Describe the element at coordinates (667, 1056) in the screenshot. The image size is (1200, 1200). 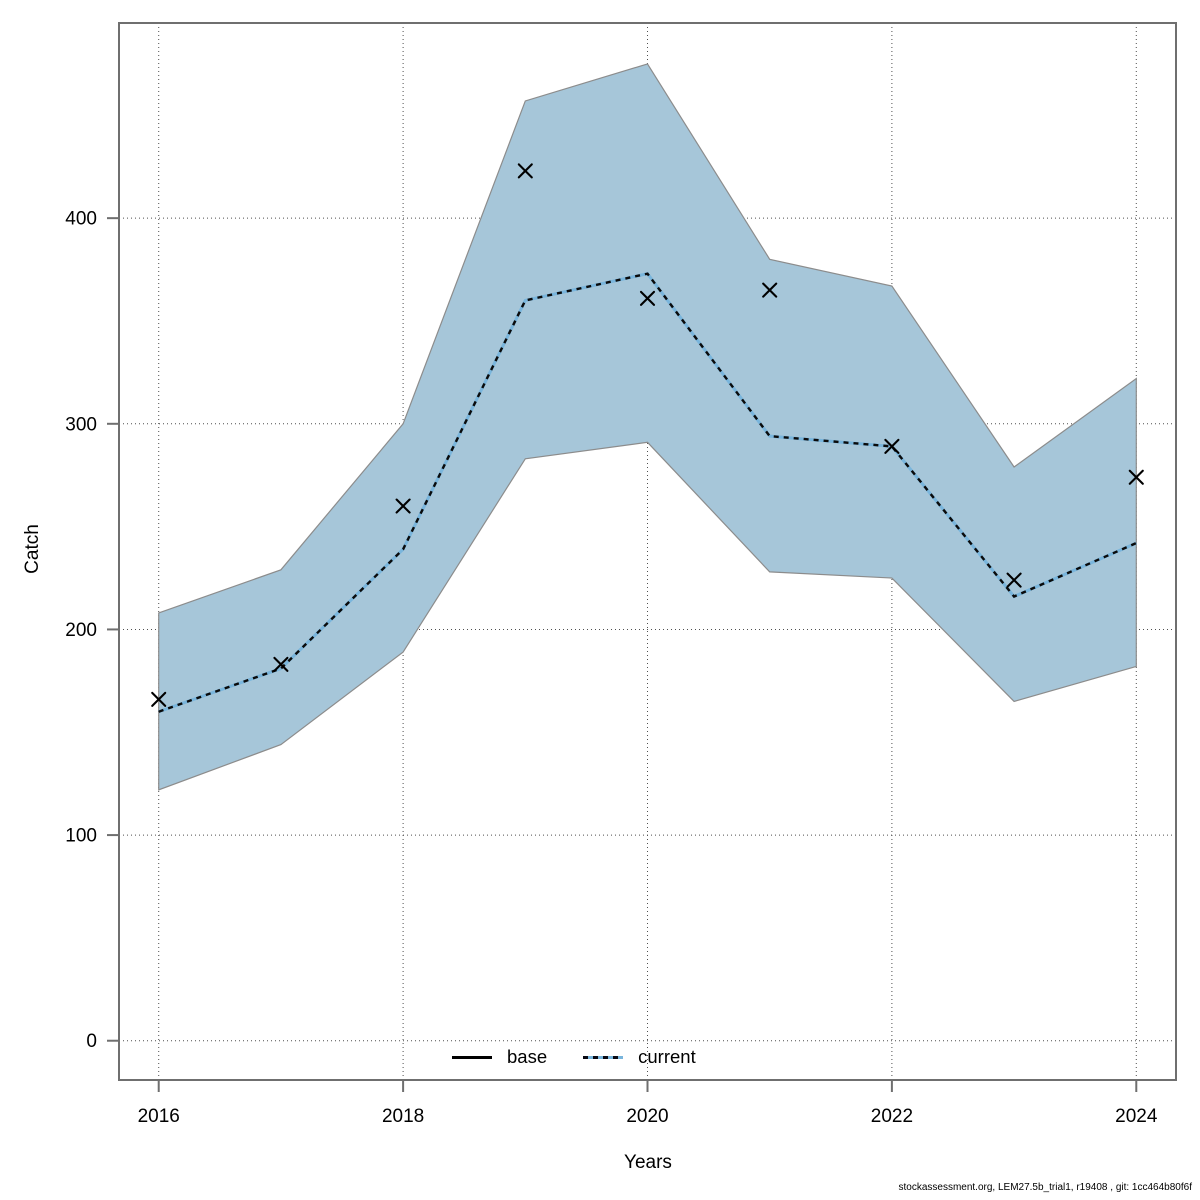
I see `legend-current-label: current` at that location.